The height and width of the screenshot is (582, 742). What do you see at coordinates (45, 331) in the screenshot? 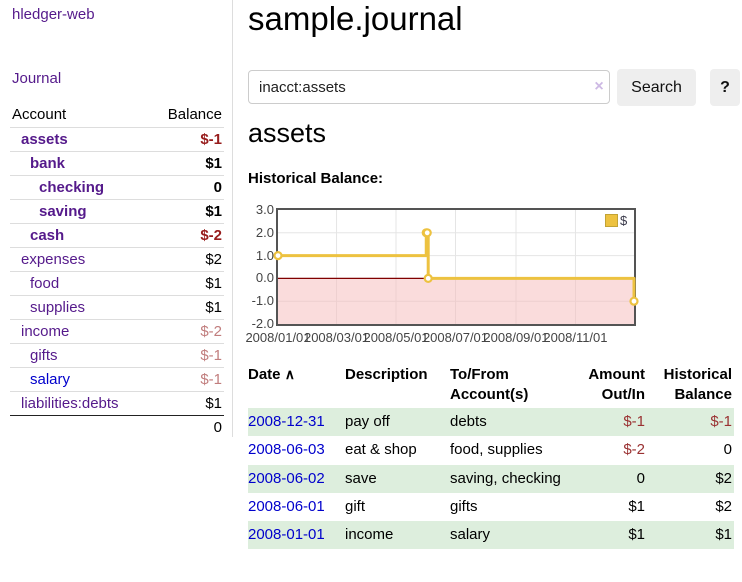
I see `account-link: income` at bounding box center [45, 331].